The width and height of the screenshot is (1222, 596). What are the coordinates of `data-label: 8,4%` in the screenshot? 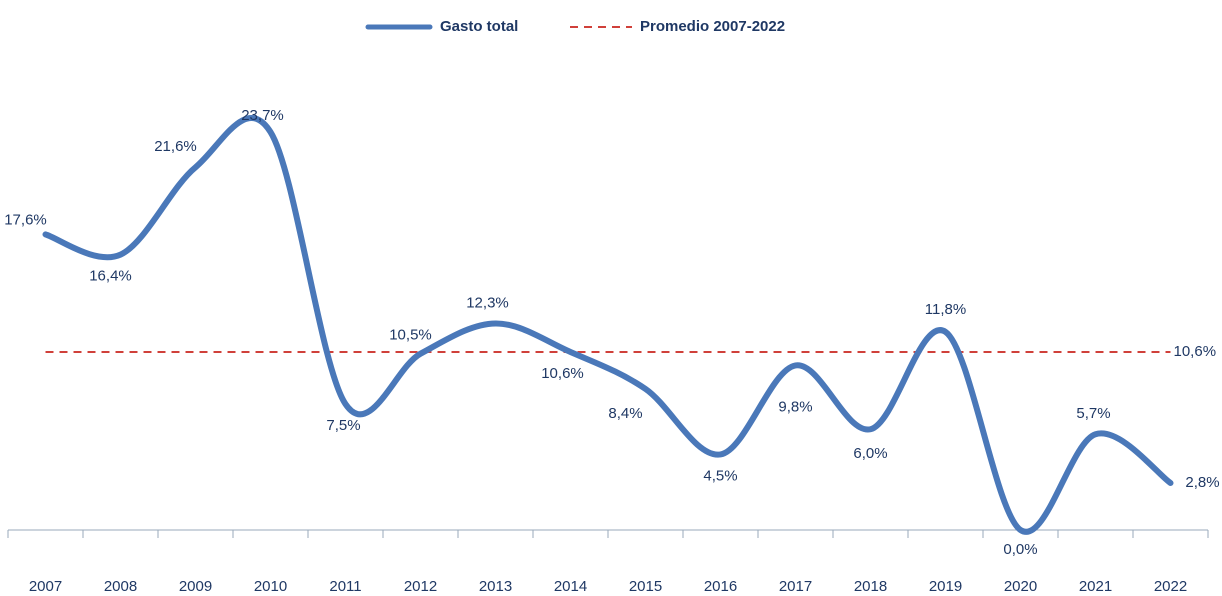 It's located at (625, 413).